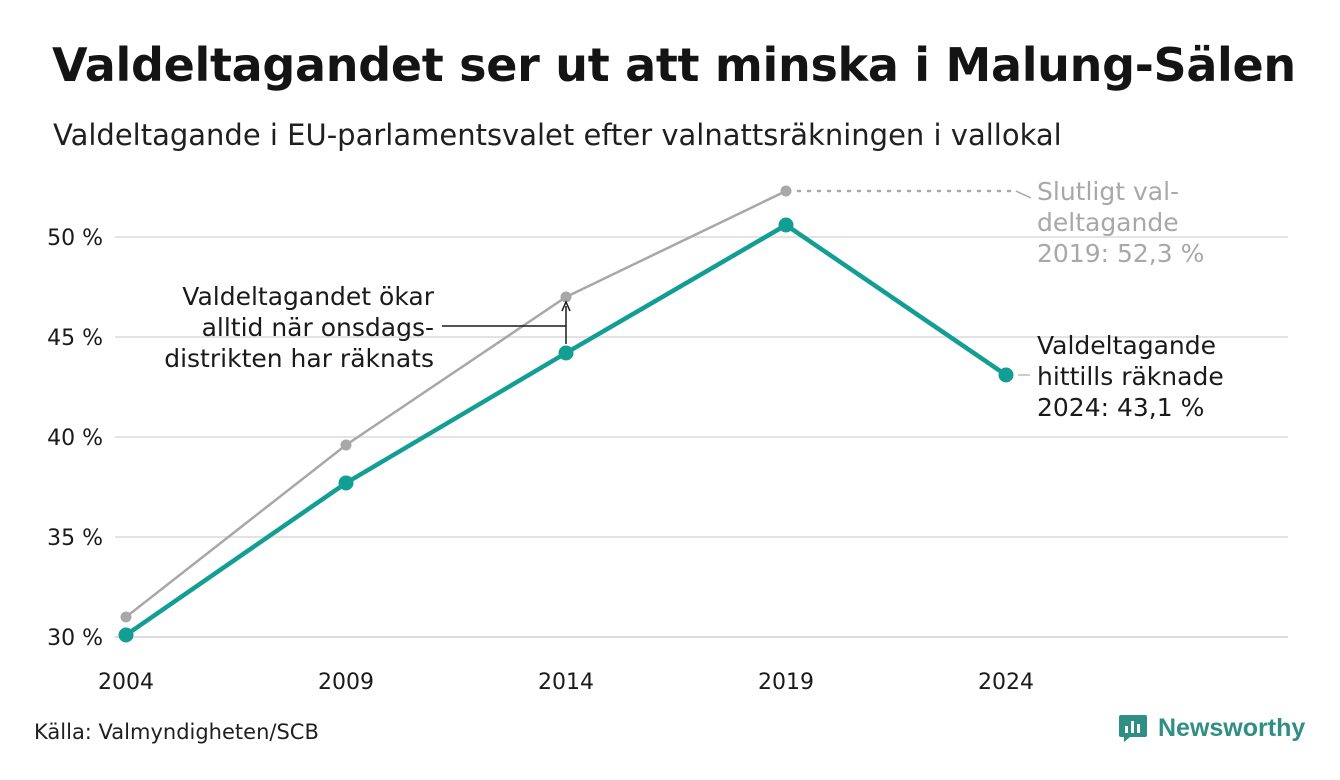  Describe the element at coordinates (1120, 407) in the screenshot. I see `current-annotation-line: 2024: 43,1 %` at that location.